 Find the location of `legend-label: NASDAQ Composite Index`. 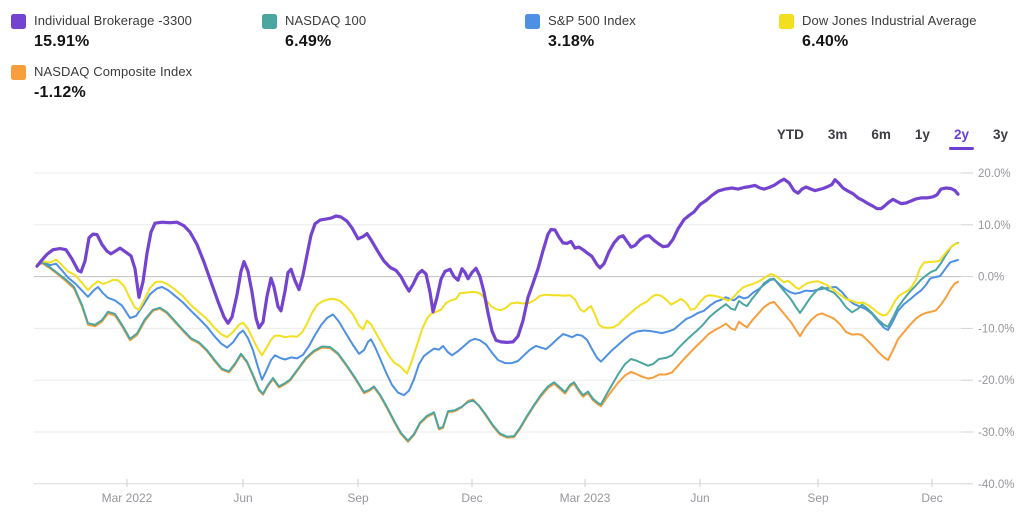

legend-label: NASDAQ Composite Index is located at coordinates (113, 71).